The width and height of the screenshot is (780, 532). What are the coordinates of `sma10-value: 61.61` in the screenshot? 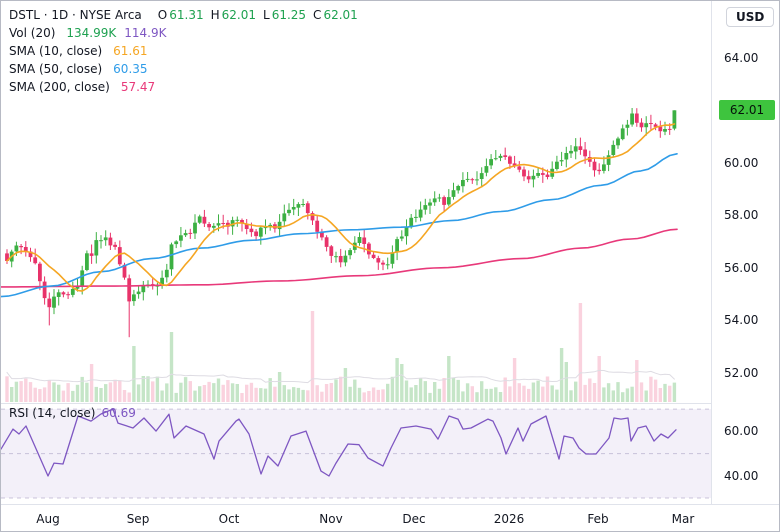 It's located at (130, 51).